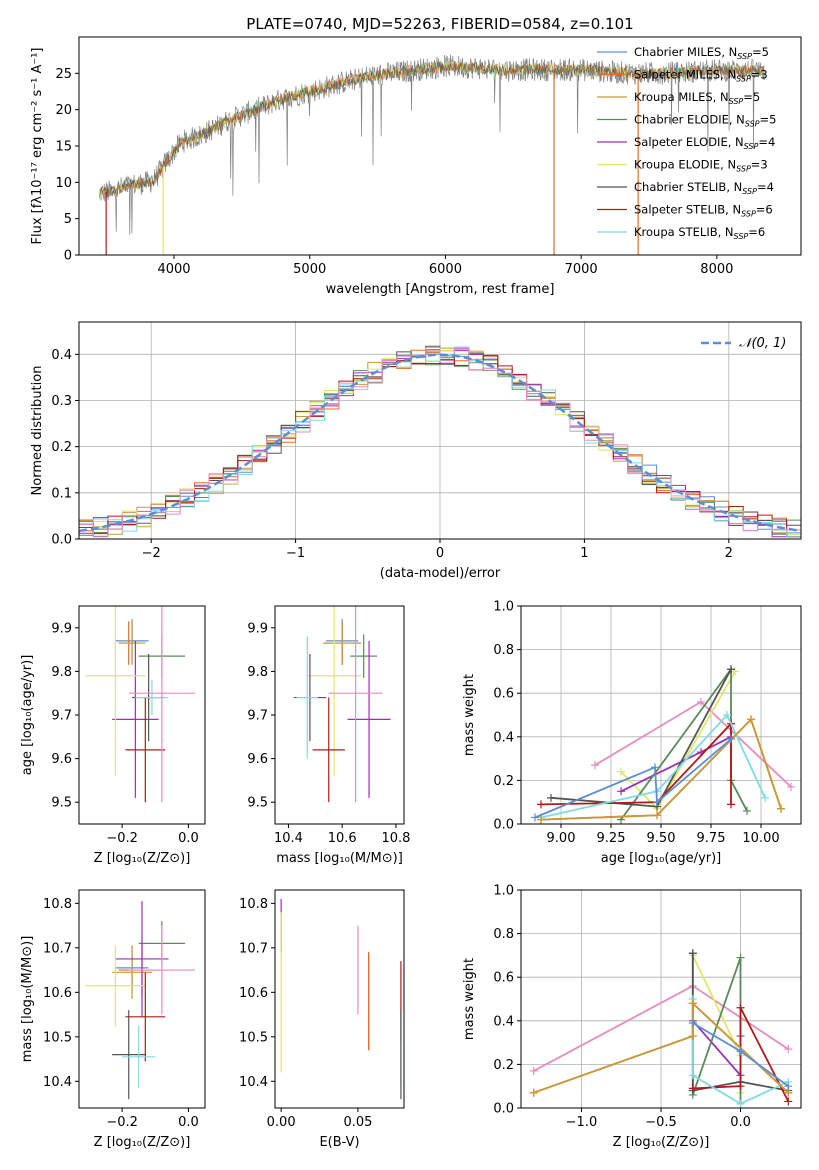 The width and height of the screenshot is (819, 1170). Describe the element at coordinates (309, 269) in the screenshot. I see `x-tick-label: 5000` at that location.